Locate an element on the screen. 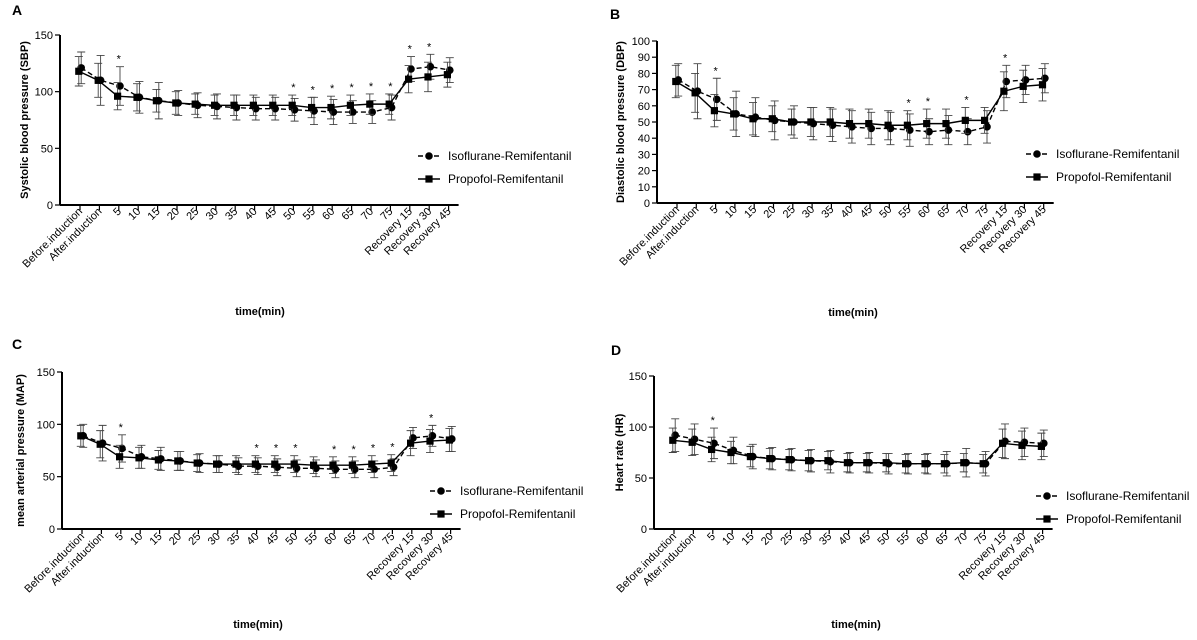 This screenshot has width=1197, height=640. x-tick-label: 30 is located at coordinates (214, 539).